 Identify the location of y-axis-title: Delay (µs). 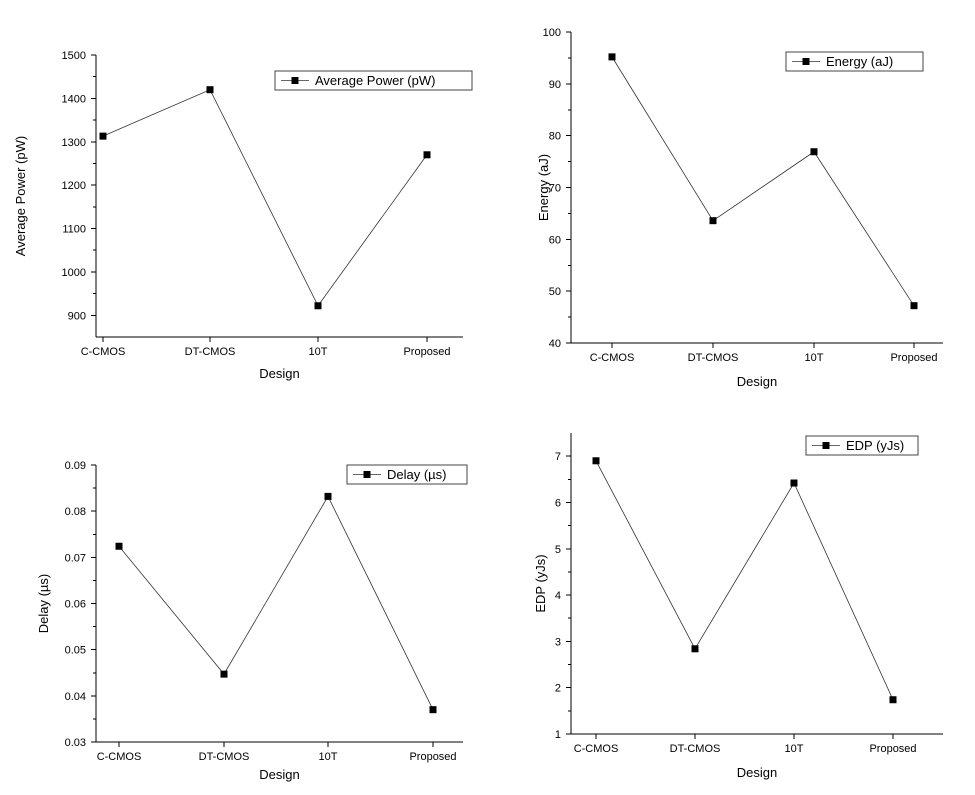
(43, 604).